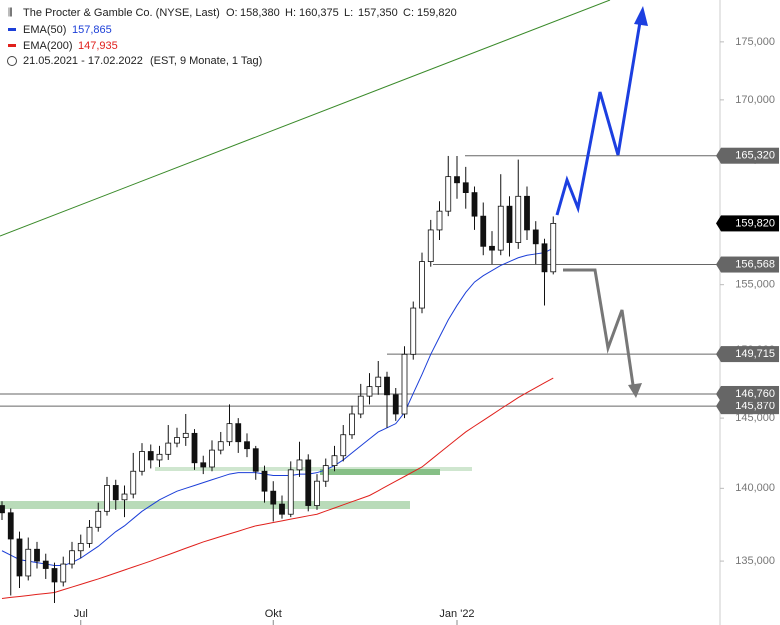 The height and width of the screenshot is (625, 780). What do you see at coordinates (319, 13) in the screenshot?
I see `ohlc-value: 160,375` at bounding box center [319, 13].